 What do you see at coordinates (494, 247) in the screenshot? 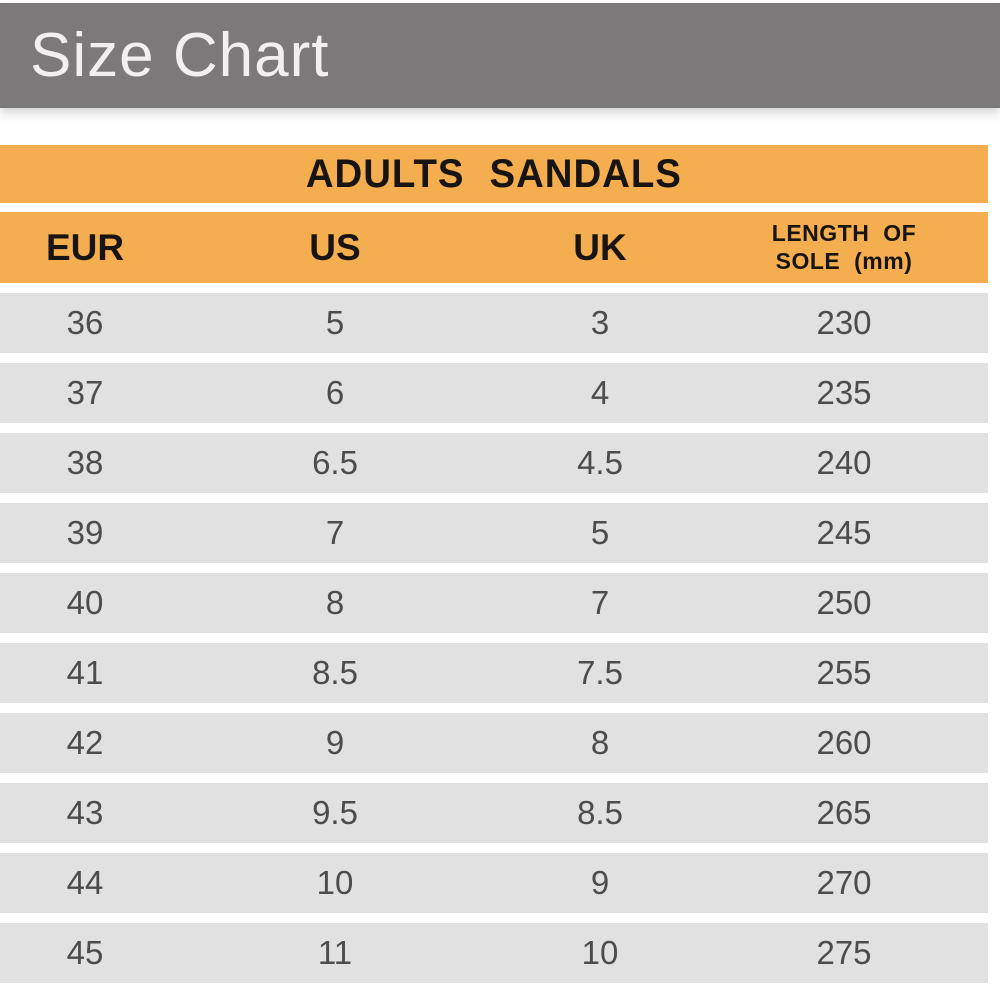
I see `table-header-row: EUR US UK LENGTH OF SOLE (mm)` at bounding box center [494, 247].